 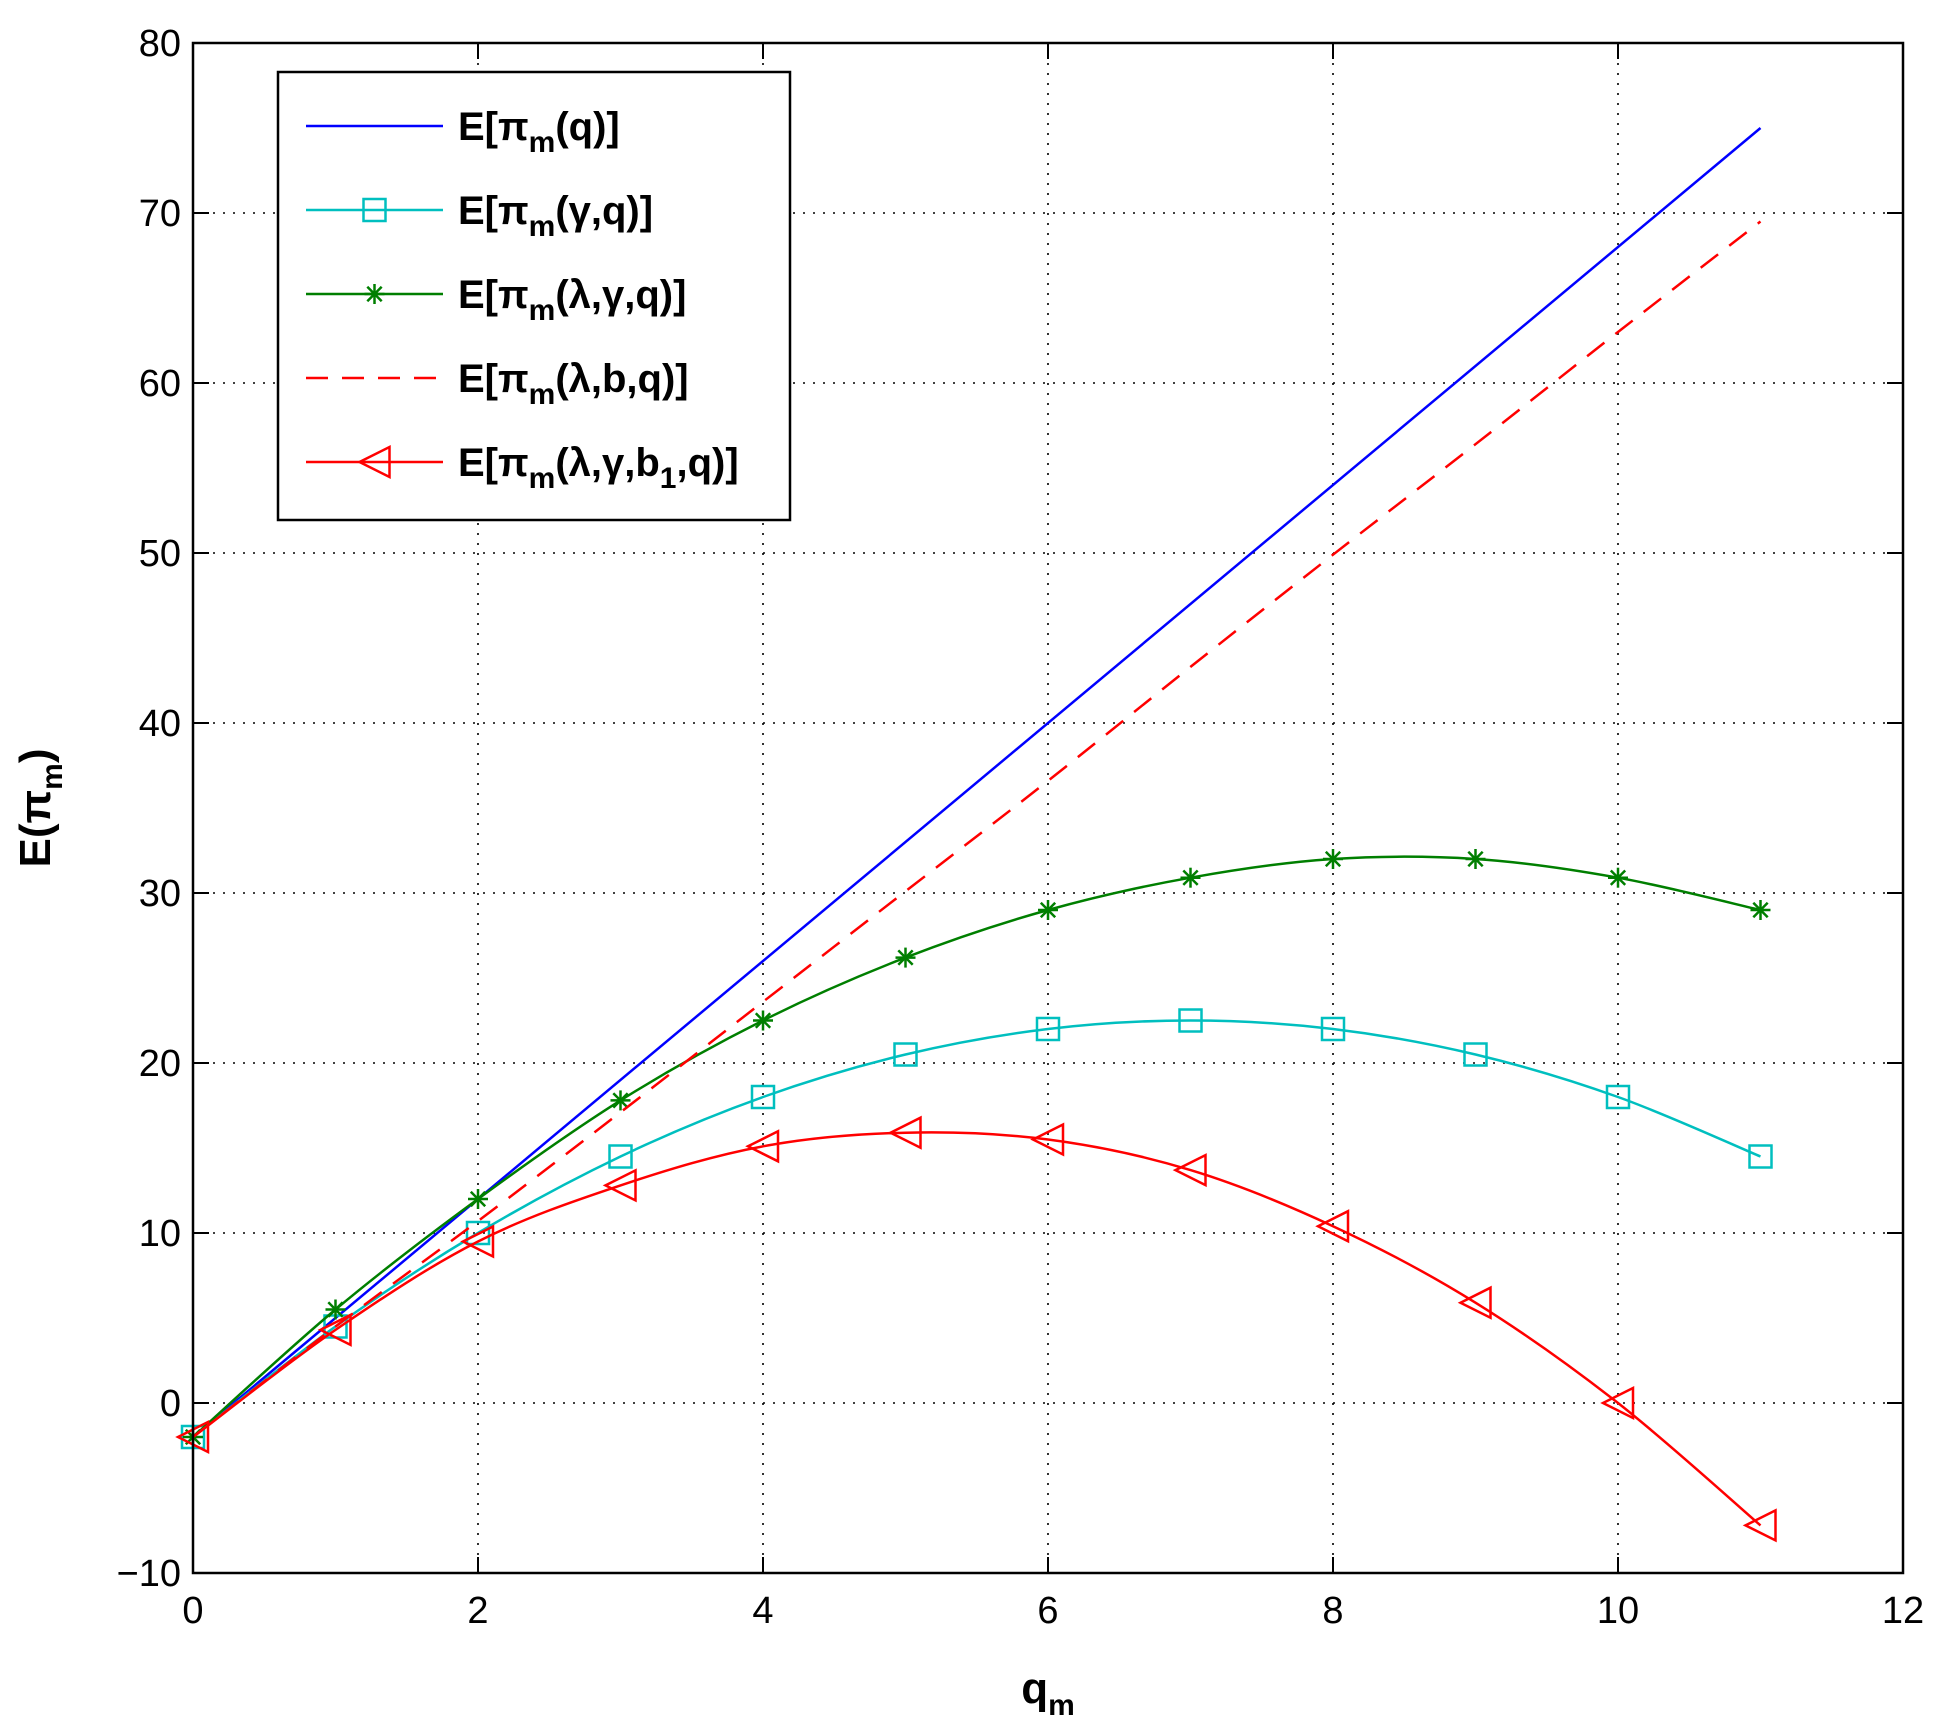 I want to click on y-tick-label: 80, so click(x=160, y=44).